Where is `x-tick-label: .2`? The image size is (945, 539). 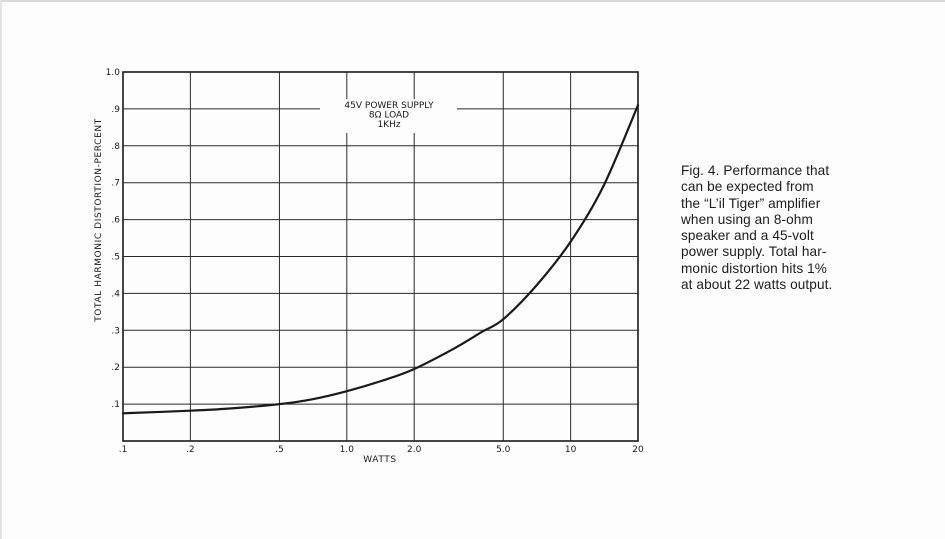
x-tick-label: .2 is located at coordinates (190, 450).